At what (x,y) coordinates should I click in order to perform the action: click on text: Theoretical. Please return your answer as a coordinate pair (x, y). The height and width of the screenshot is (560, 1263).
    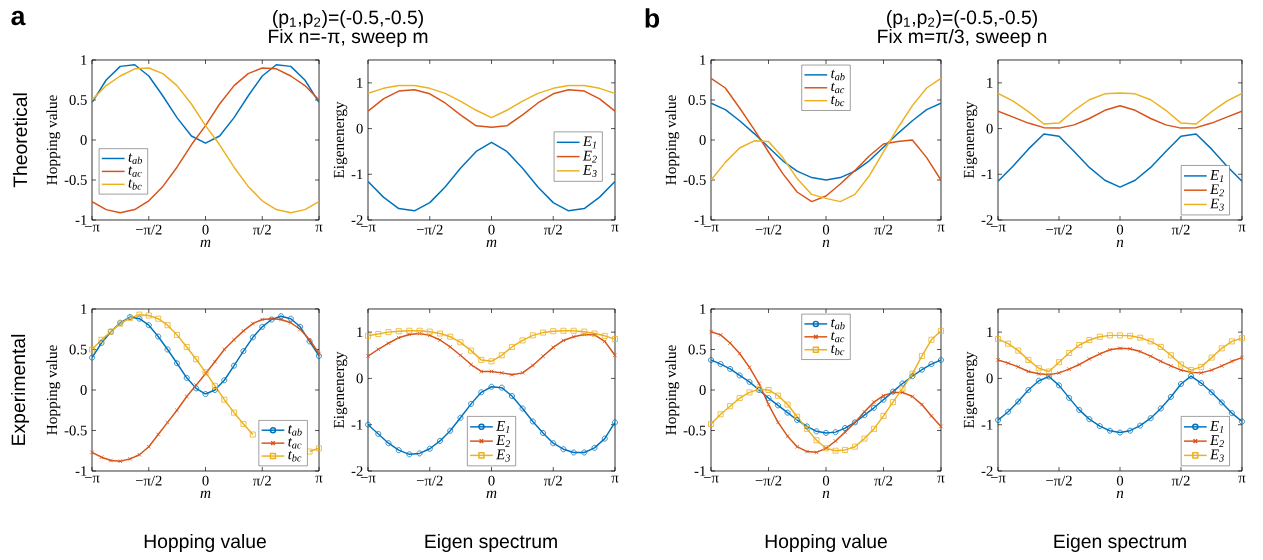
    Looking at the image, I should click on (20, 140).